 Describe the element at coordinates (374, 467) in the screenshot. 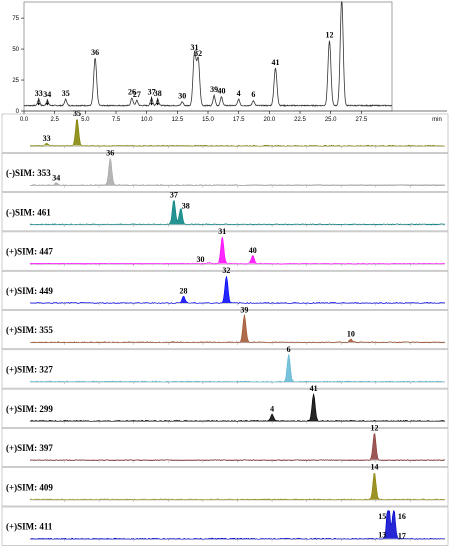

I see `sim-peak-label-14: 14` at that location.